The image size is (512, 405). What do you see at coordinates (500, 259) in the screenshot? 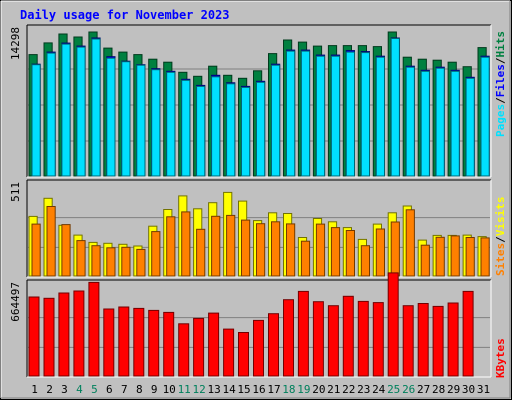
I see `legend-sites: Sites` at bounding box center [500, 259].